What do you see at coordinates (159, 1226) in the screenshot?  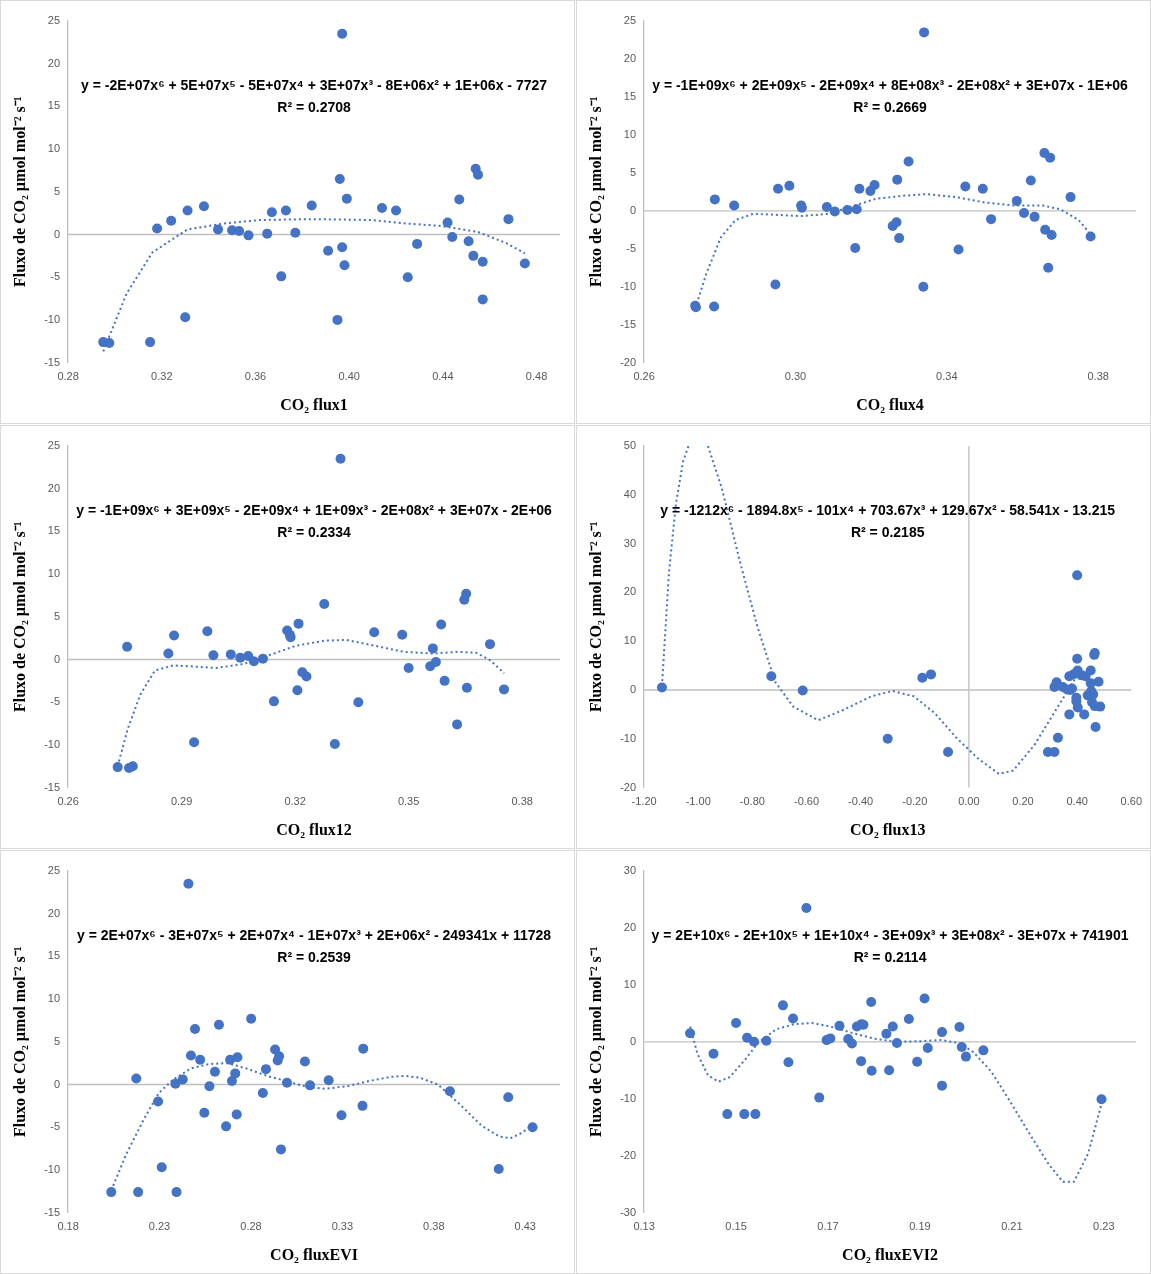 I see `x-tick-label: 0.23` at bounding box center [159, 1226].